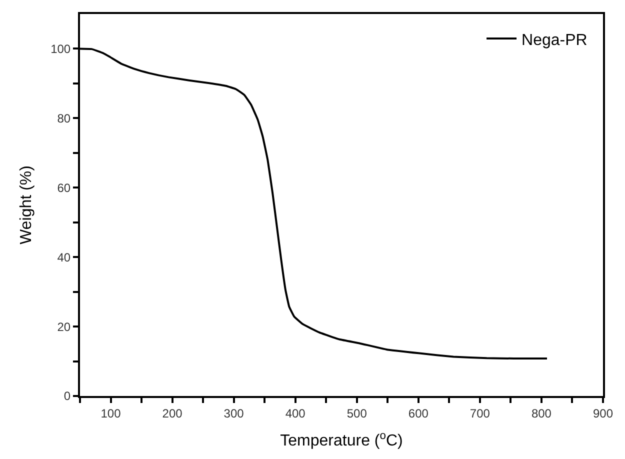 The image size is (625, 459). Describe the element at coordinates (234, 413) in the screenshot. I see `x-tick-label: 300` at that location.